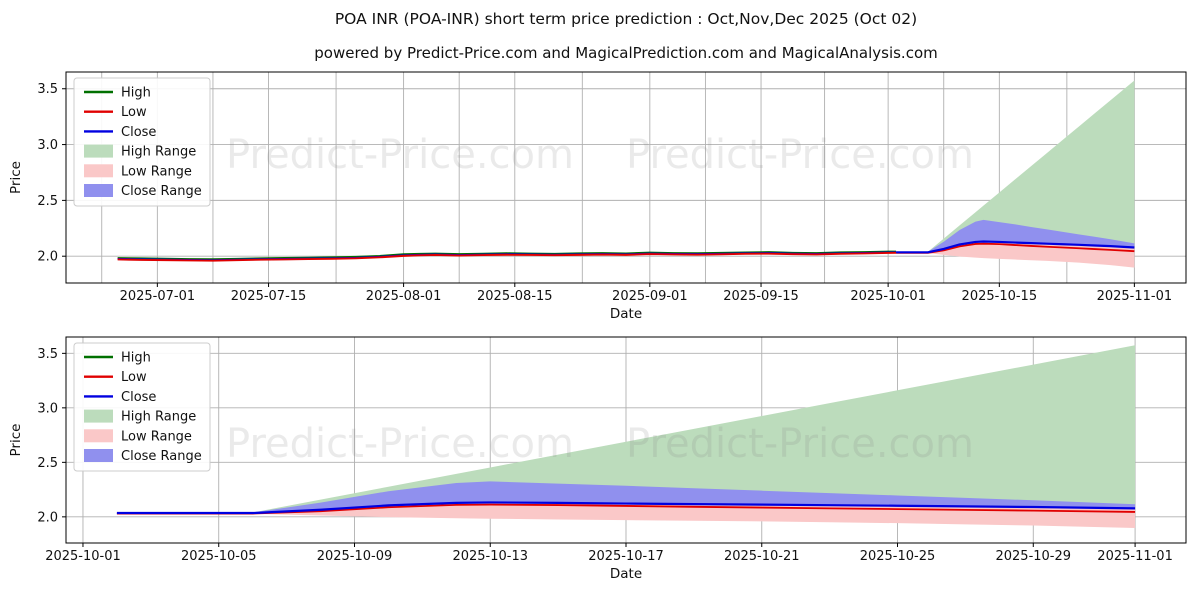  Describe the element at coordinates (158, 296) in the screenshot. I see `x-tick-label: 2025-07-01` at that location.